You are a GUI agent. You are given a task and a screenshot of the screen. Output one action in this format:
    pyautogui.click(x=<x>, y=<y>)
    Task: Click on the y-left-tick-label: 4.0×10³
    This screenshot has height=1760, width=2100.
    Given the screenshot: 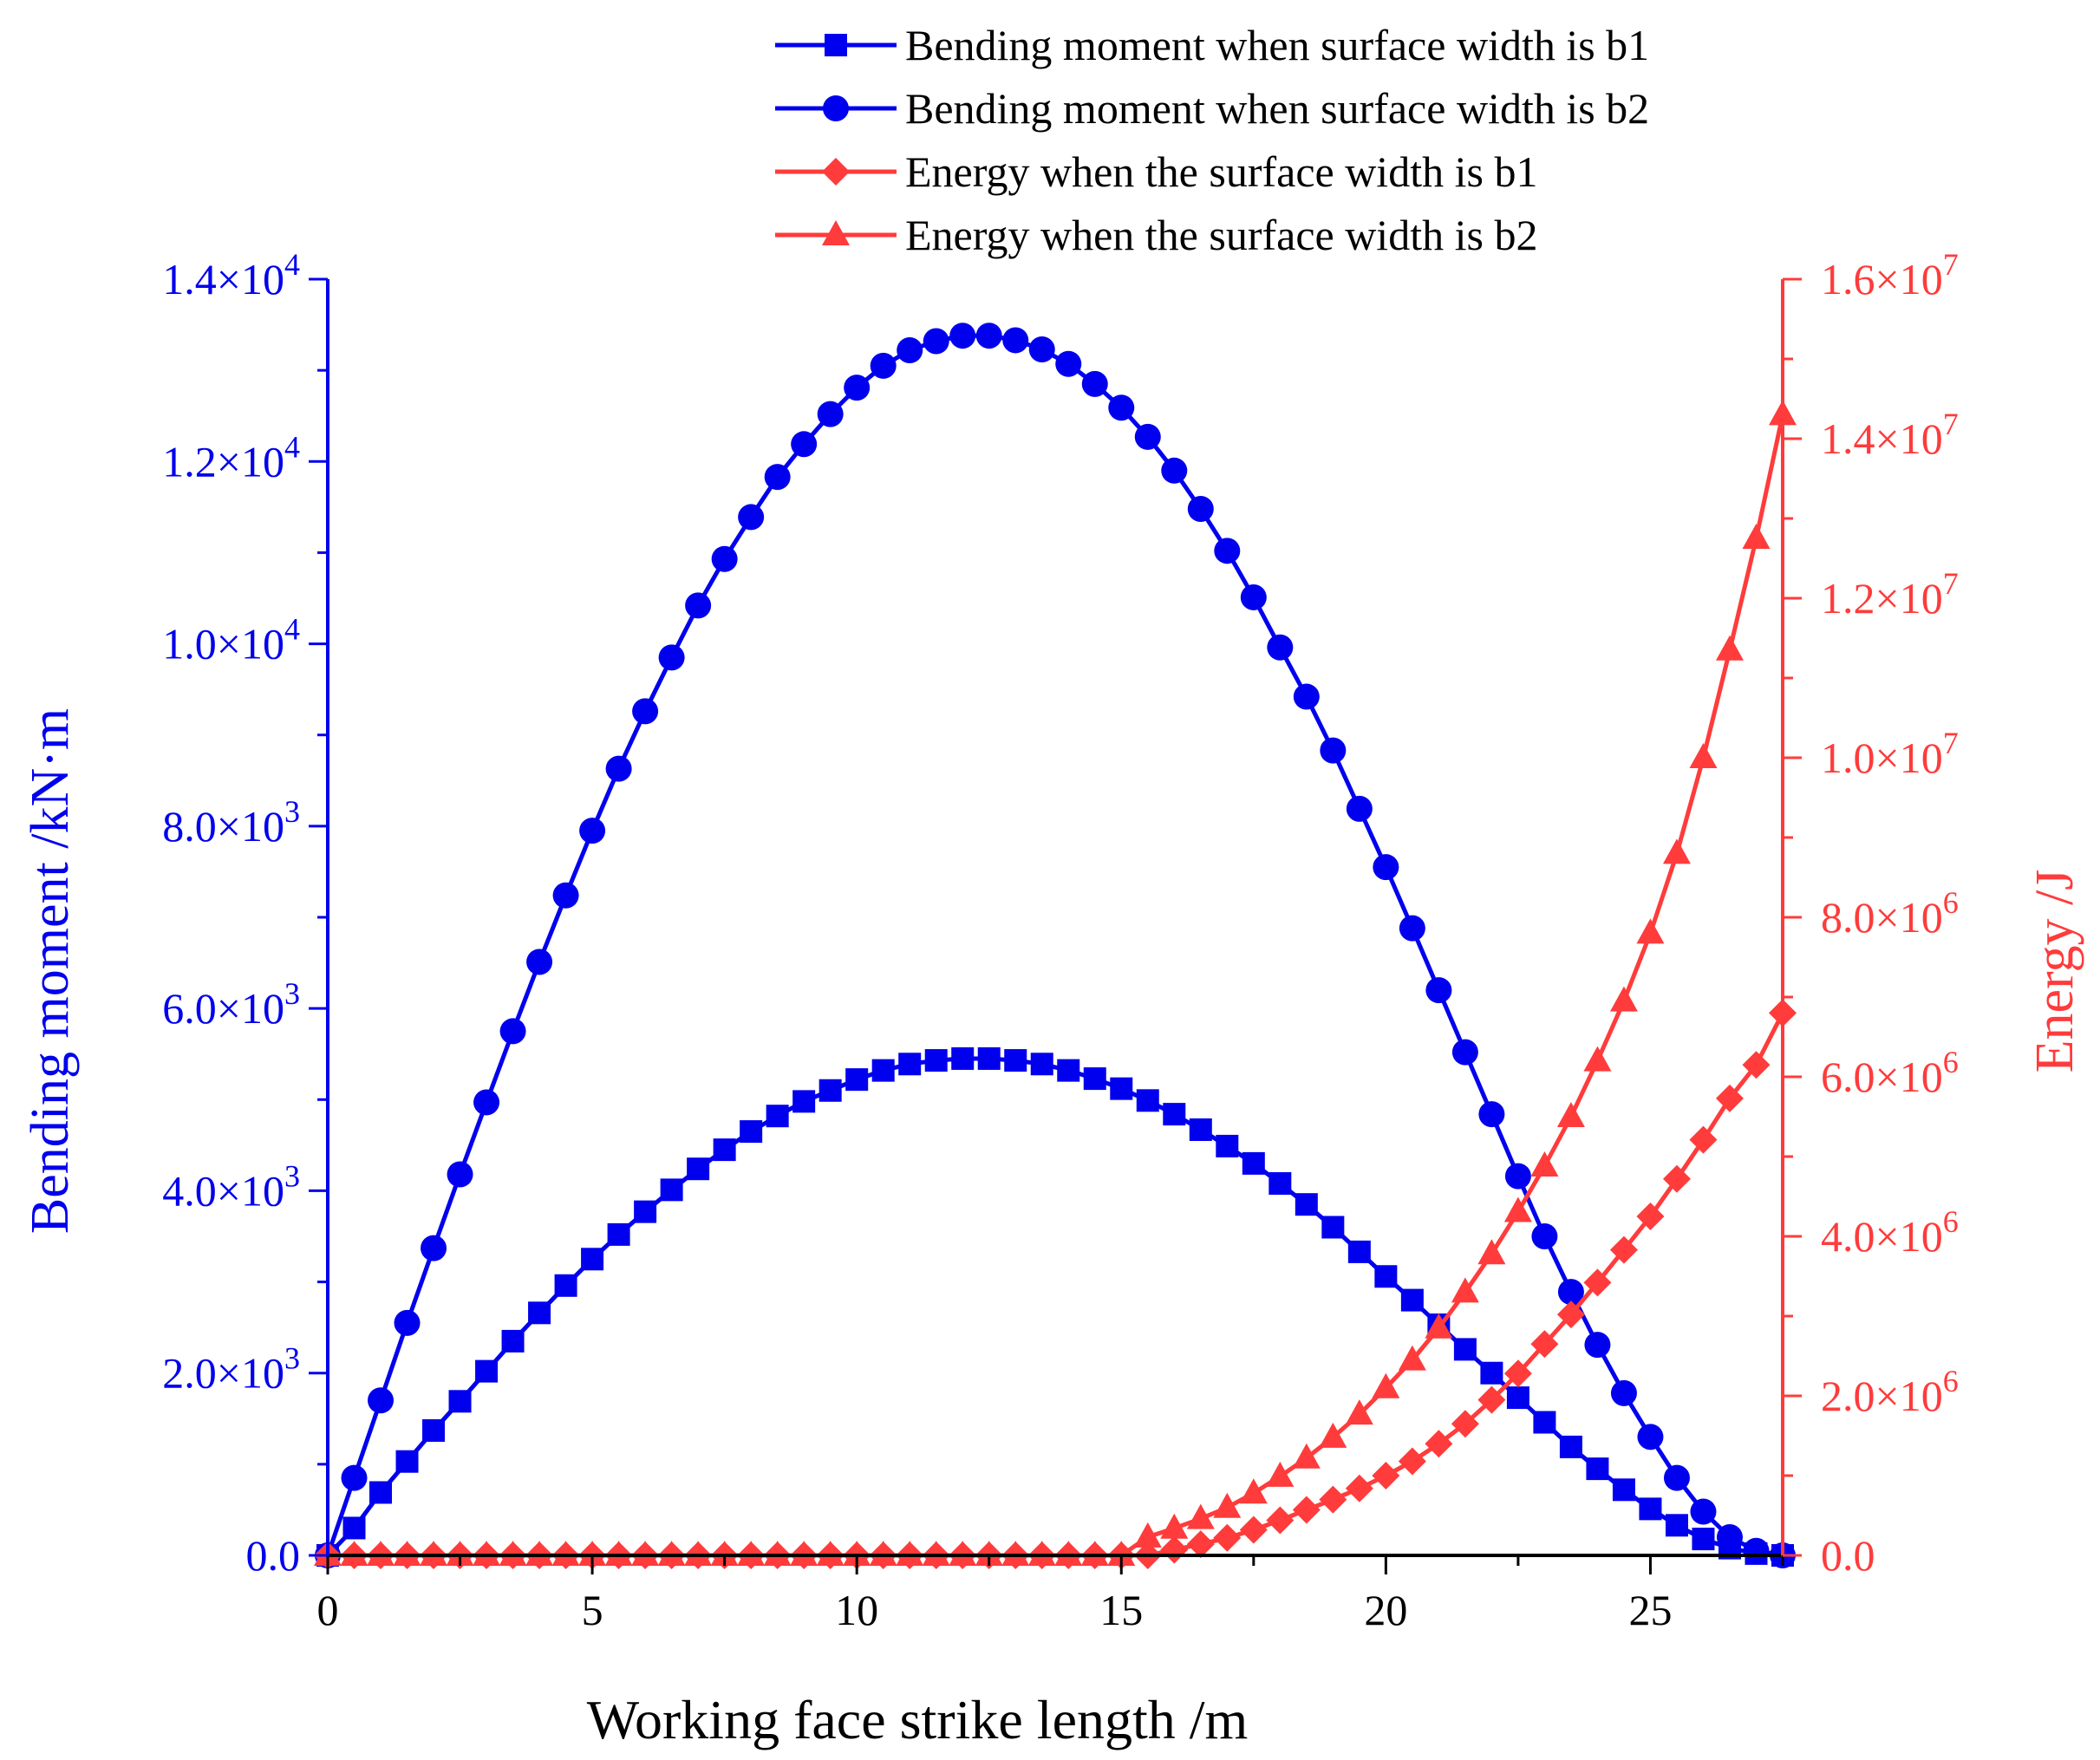 What is the action you would take?
    pyautogui.click(x=231, y=1186)
    